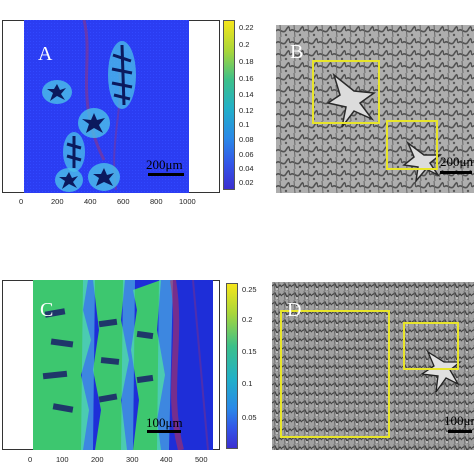 The width and height of the screenshot is (474, 474). I want to click on panel-a-colorbar-tick: 0.08, so click(246, 139).